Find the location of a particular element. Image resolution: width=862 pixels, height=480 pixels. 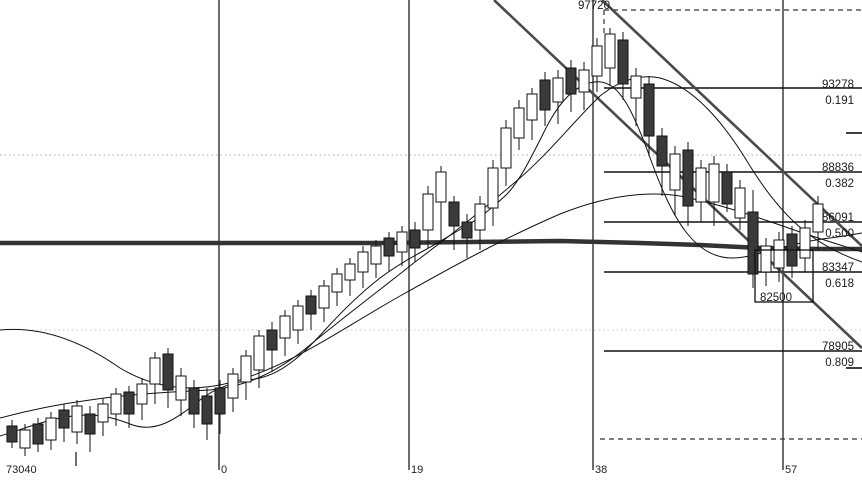

start-price-label: 73040 is located at coordinates (21, 470).